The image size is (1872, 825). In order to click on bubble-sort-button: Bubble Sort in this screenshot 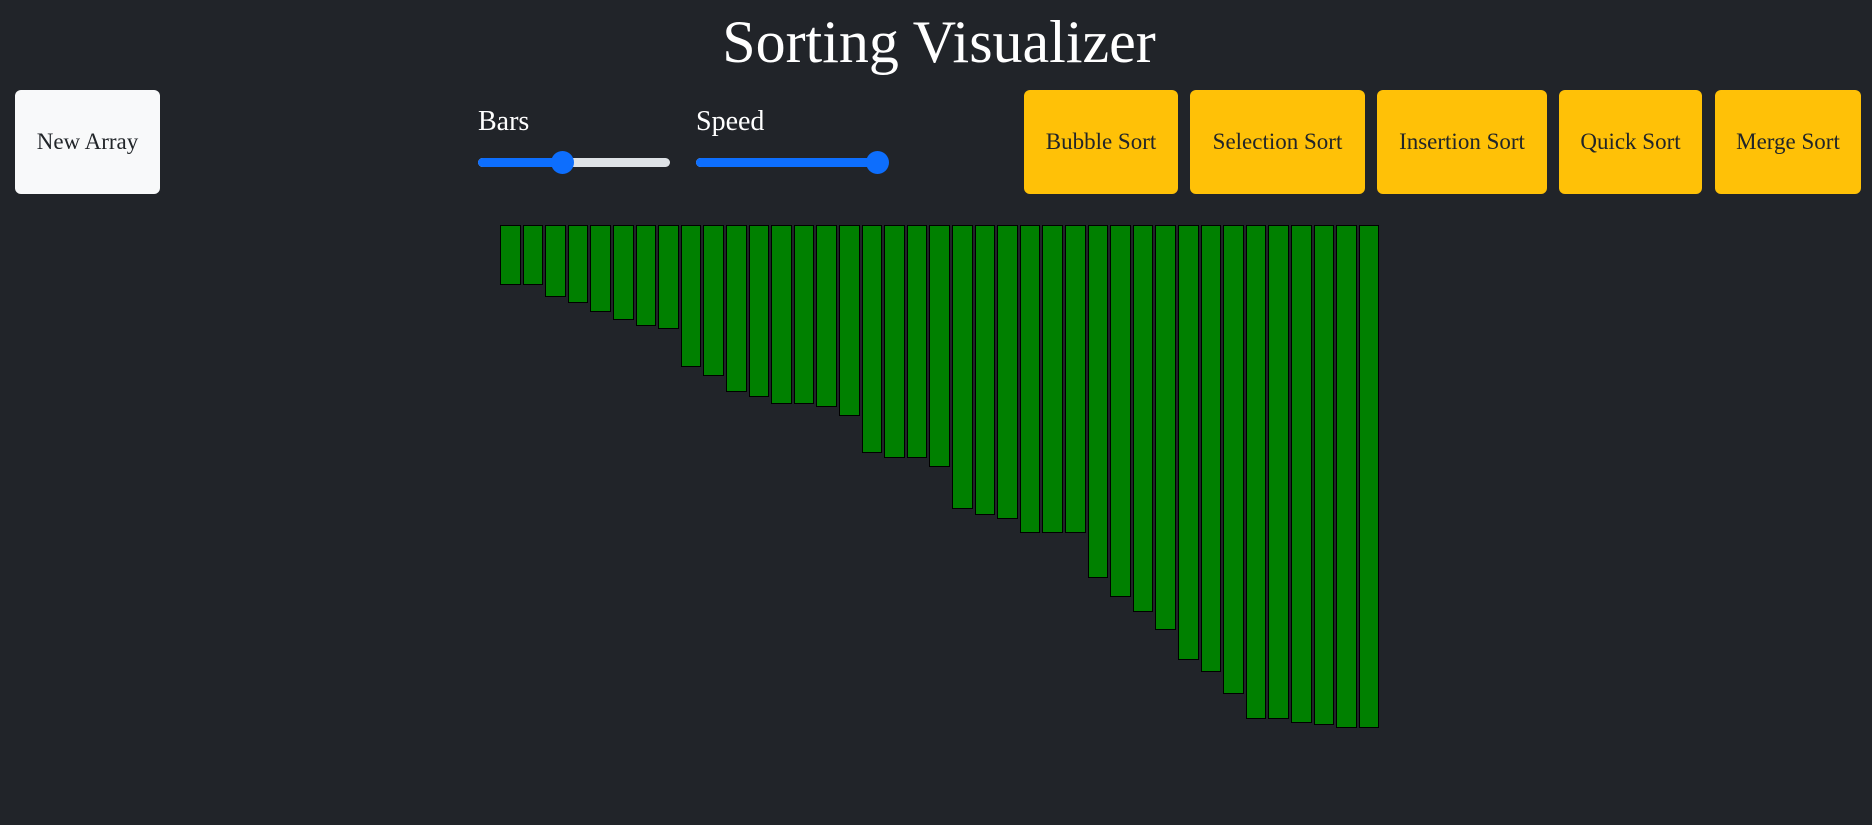, I will do `click(1101, 142)`.